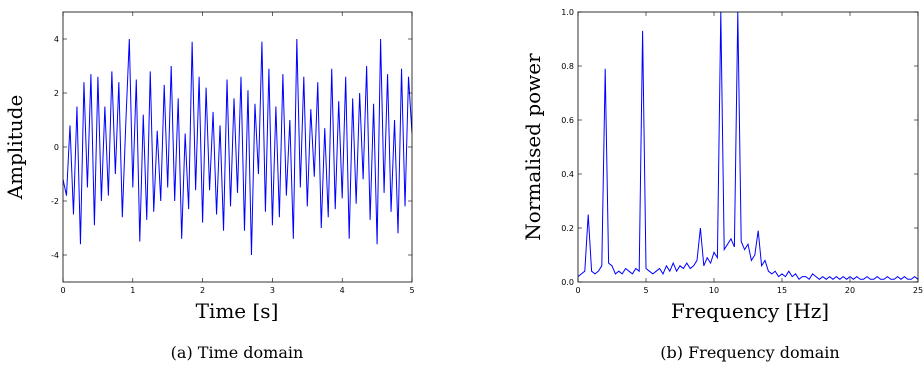 This screenshot has width=923, height=378. I want to click on y-tick-label: 2, so click(56, 93).